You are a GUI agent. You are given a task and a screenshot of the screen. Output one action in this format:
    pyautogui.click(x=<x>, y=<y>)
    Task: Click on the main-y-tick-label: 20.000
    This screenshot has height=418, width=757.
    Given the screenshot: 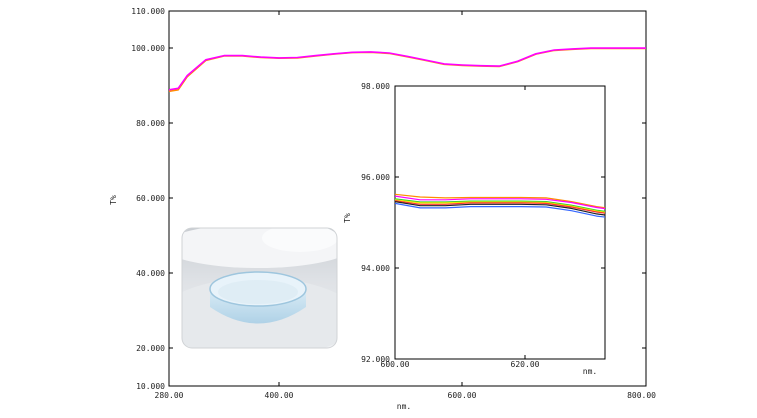 What is the action you would take?
    pyautogui.click(x=150, y=348)
    